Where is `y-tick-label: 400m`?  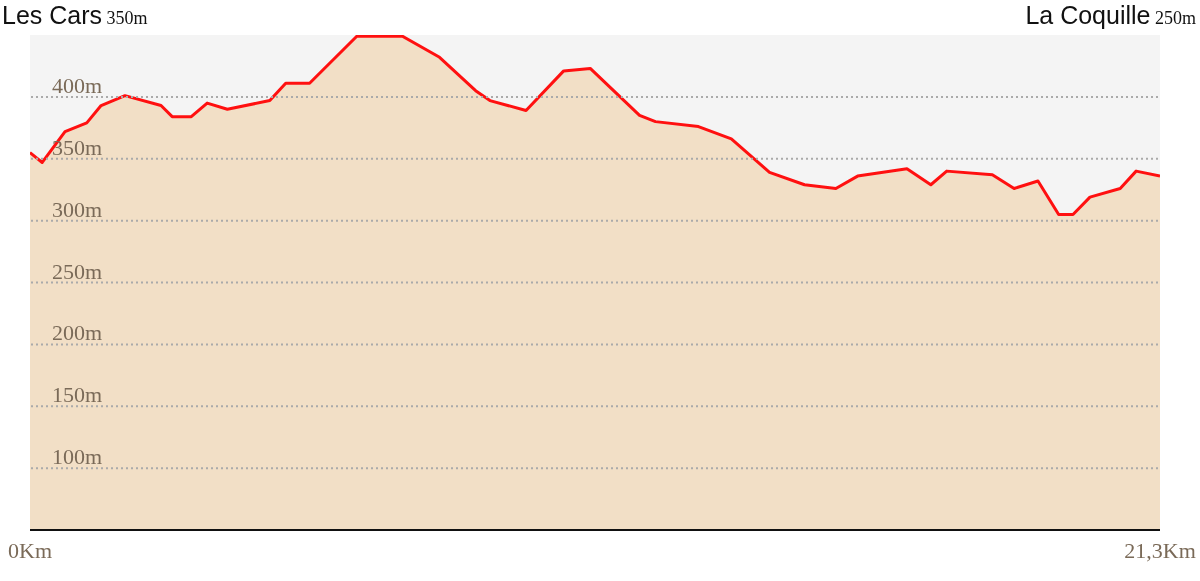
y-tick-label: 400m is located at coordinates (77, 85).